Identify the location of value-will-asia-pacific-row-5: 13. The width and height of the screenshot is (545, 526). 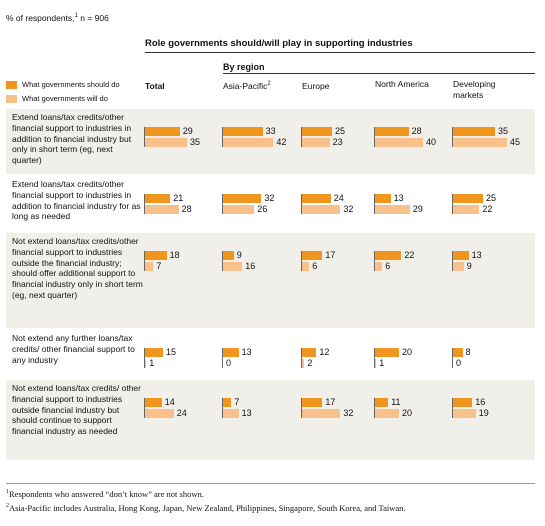
(246, 413).